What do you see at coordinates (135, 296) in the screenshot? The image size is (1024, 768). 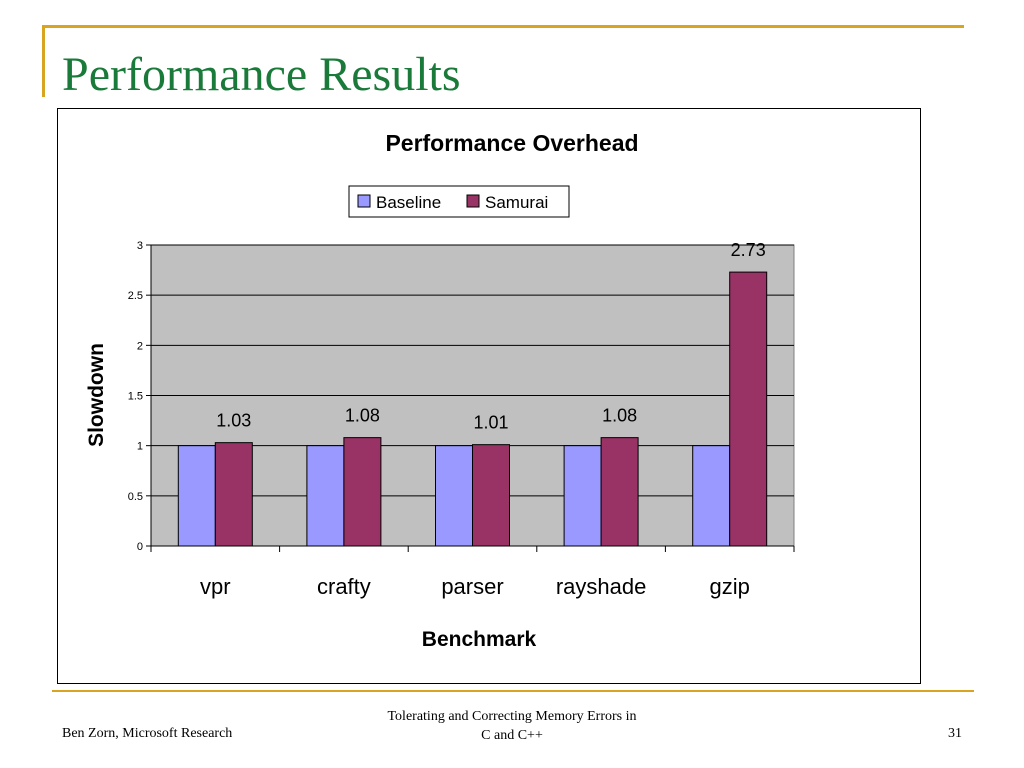 I see `y-tick-label: 2.5` at bounding box center [135, 296].